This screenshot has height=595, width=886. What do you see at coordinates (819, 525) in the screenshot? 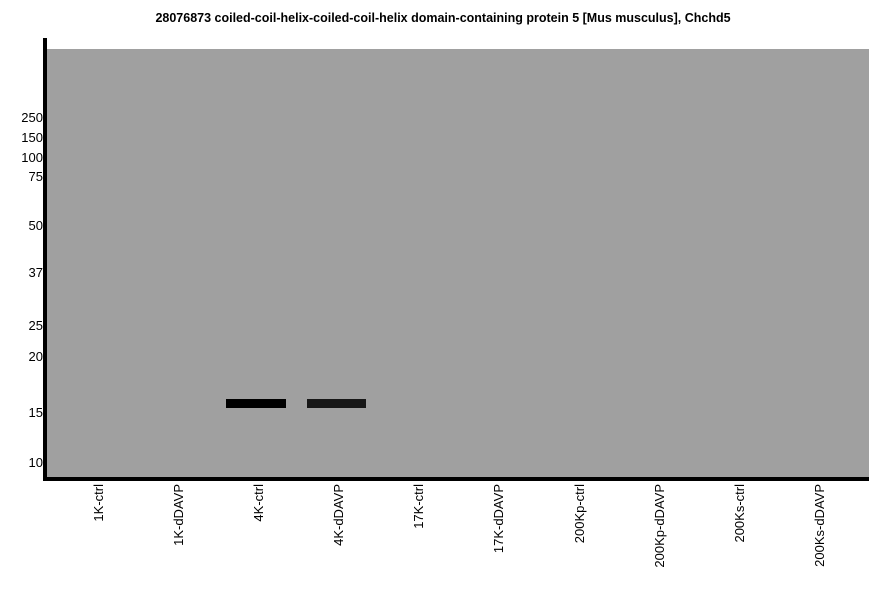
I see `x-lane-label-200ks-ddavp: 200Ks-dDAVP` at bounding box center [819, 525].